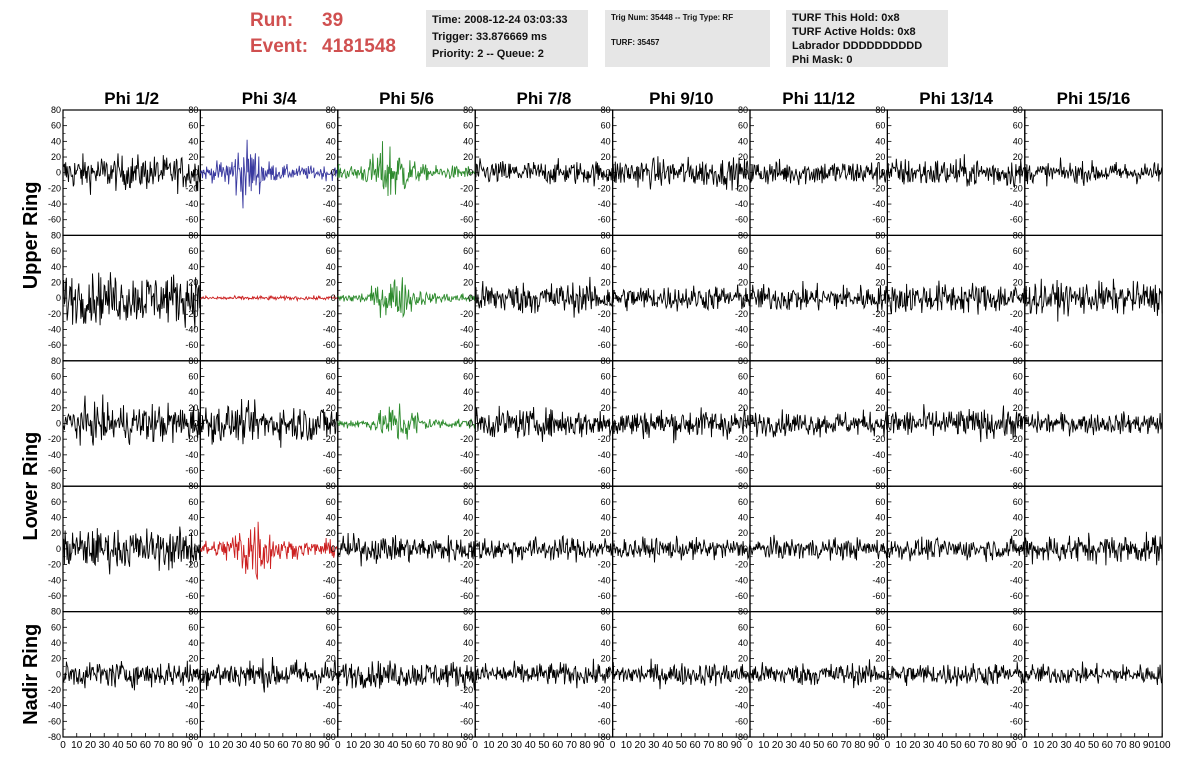 This screenshot has width=1196, height=772. I want to click on x-tick-label: 20, so click(1053, 745).